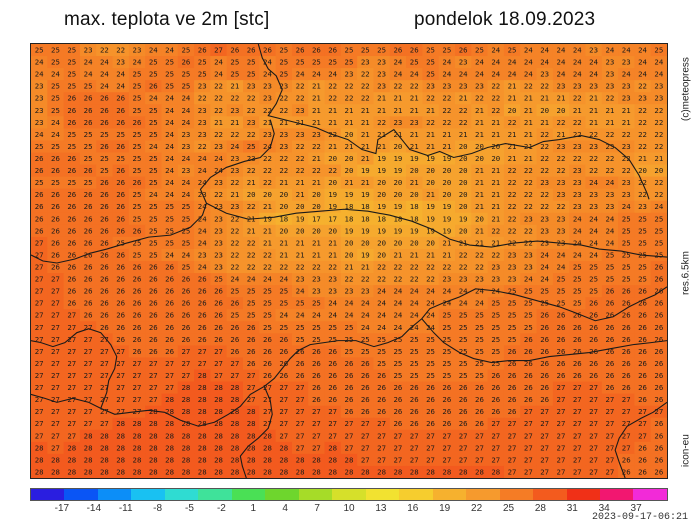 The width and height of the screenshot is (700, 525). Describe the element at coordinates (430, 218) in the screenshot. I see `temperature-value: 19` at that location.